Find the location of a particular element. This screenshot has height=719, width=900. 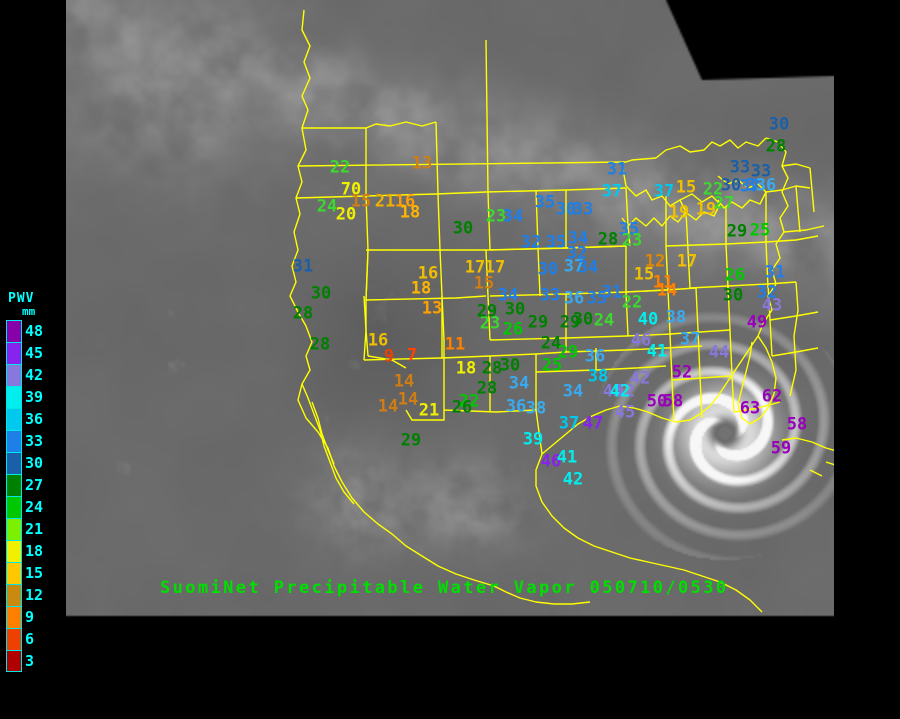

pwv-station-value: 11 is located at coordinates (455, 344).